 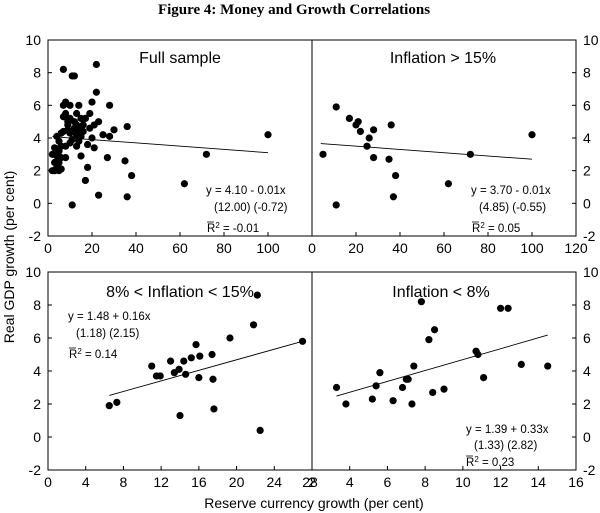 What do you see at coordinates (294, 10) in the screenshot?
I see `figure-title: Figure 4: Money and Growth Correlations` at bounding box center [294, 10].